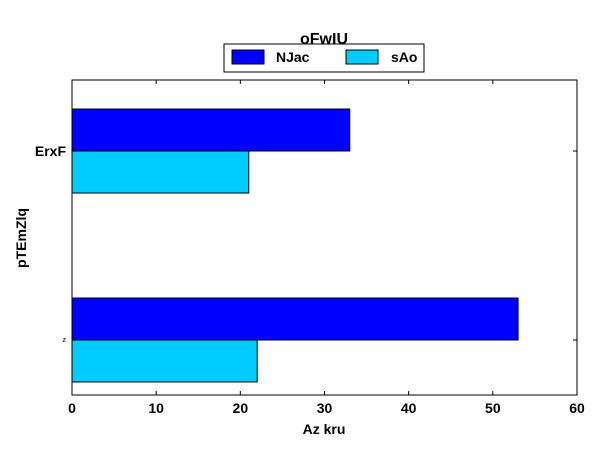  What do you see at coordinates (295, 319) in the screenshot?
I see `bar-njac-z` at bounding box center [295, 319].